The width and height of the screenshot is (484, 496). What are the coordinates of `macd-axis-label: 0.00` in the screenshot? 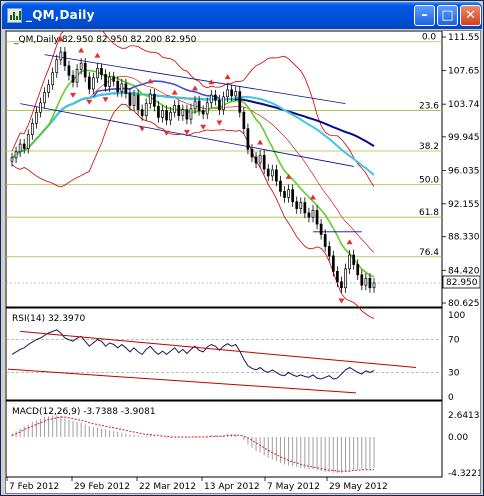 It's located at (458, 438).